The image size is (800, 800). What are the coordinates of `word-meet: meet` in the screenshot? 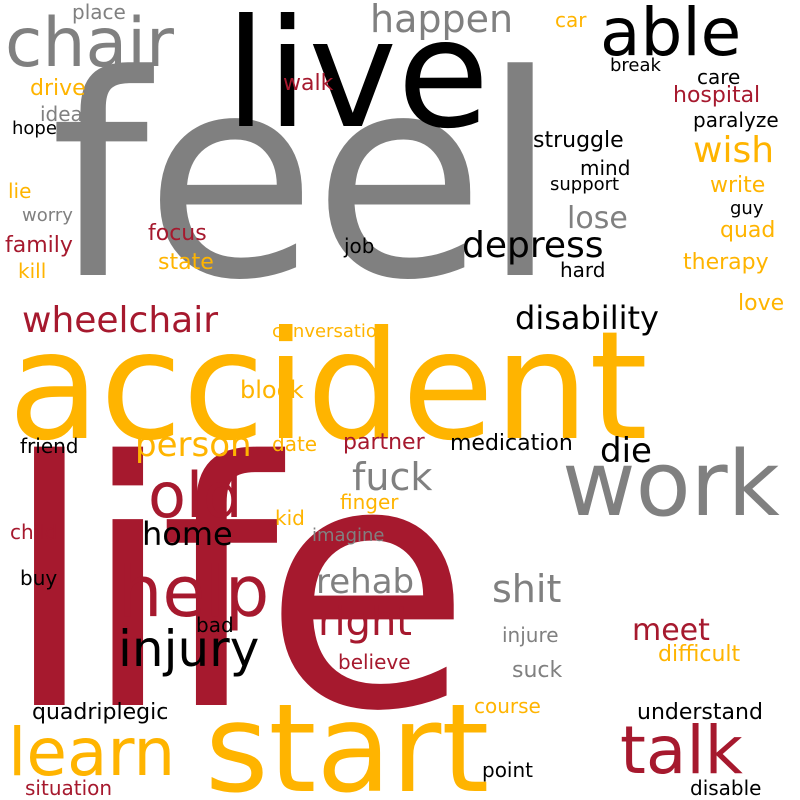 It's located at (671, 630).